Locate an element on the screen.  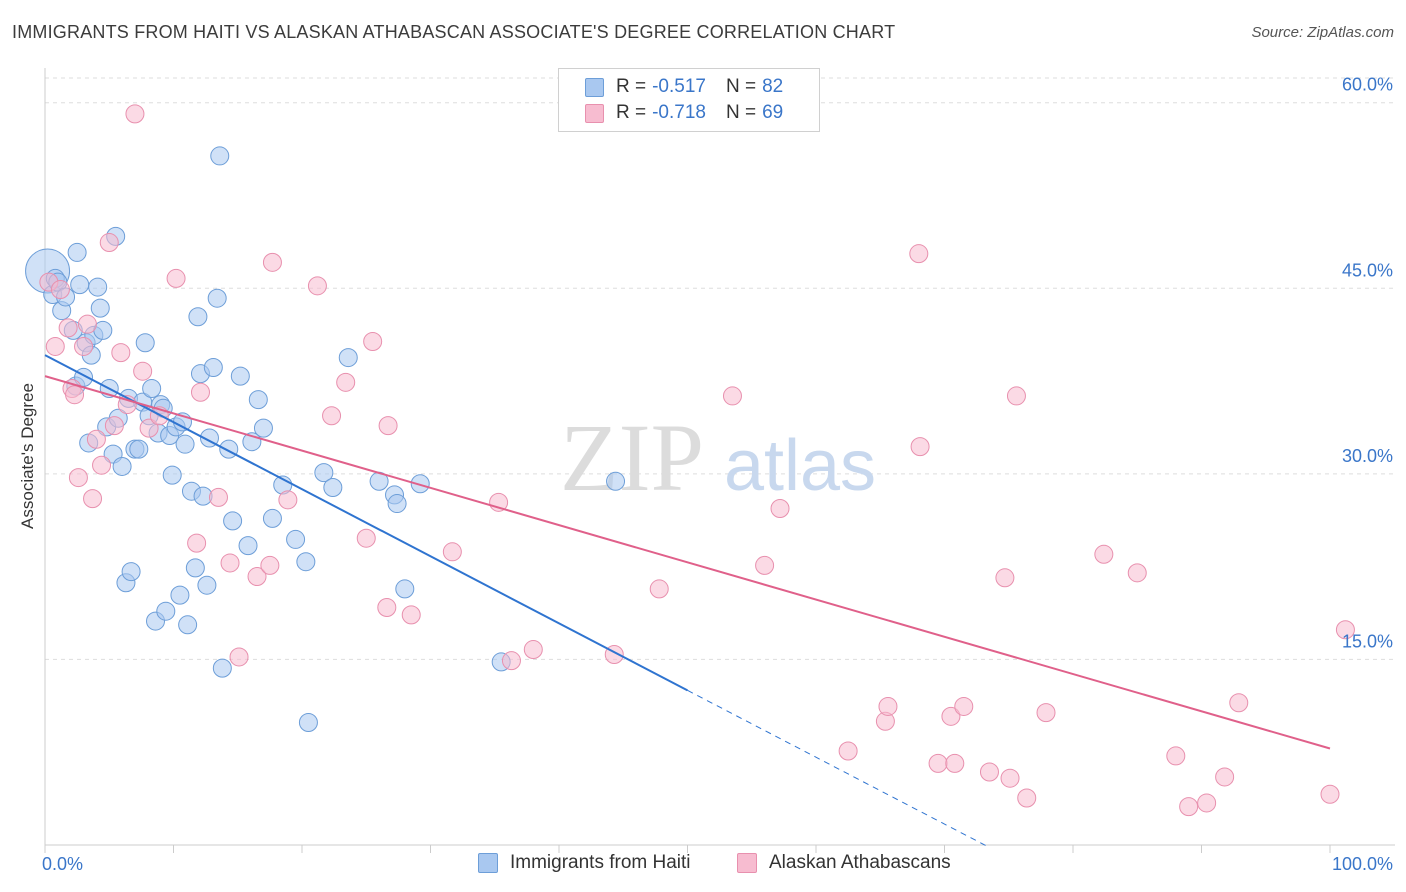
y-tick-label: 15.0% is located at coordinates (1367, 641).